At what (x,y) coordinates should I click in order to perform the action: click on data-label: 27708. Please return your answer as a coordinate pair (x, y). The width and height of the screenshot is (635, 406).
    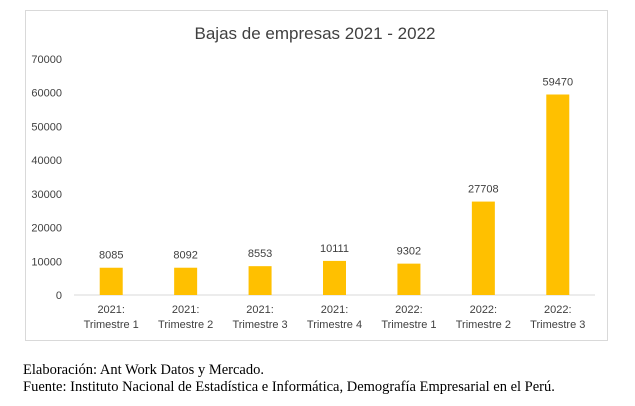
    Looking at the image, I should click on (483, 190).